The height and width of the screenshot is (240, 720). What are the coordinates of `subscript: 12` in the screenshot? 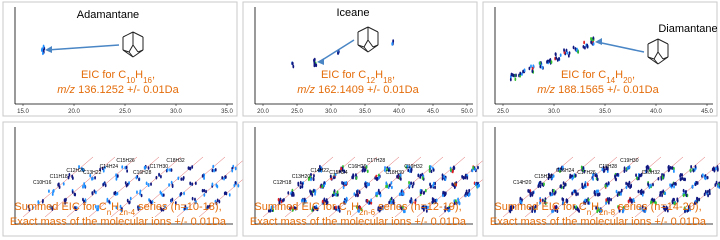 It's located at (370, 80).